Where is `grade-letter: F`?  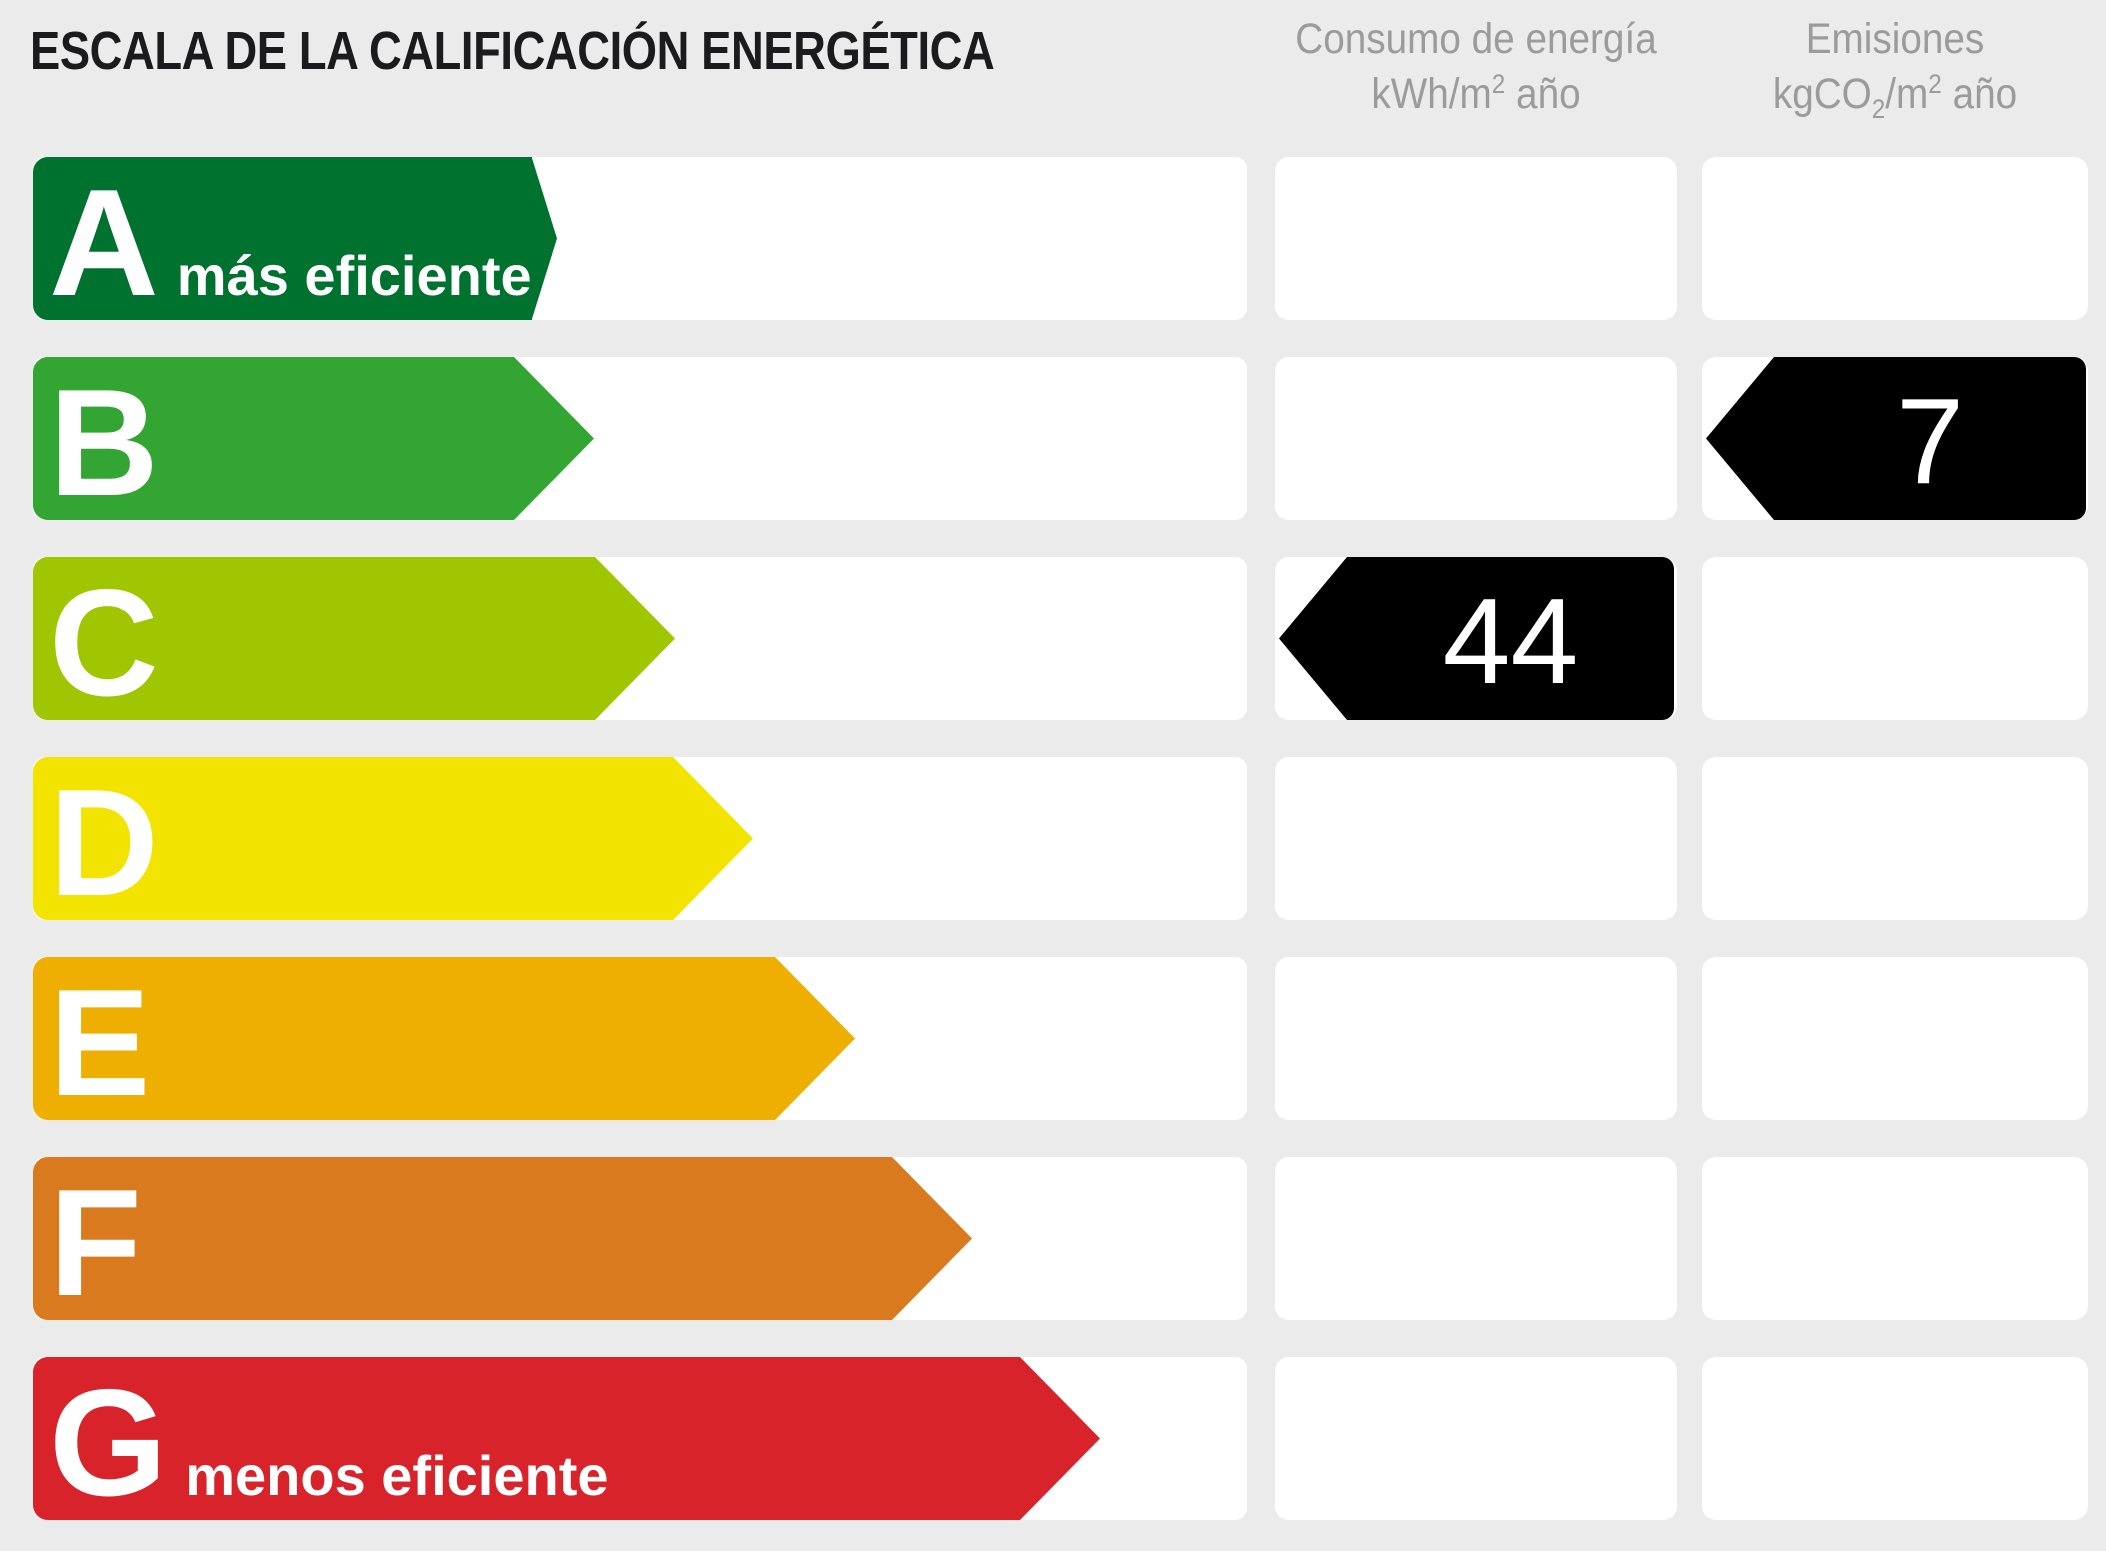 grade-letter: F is located at coordinates (95, 1243).